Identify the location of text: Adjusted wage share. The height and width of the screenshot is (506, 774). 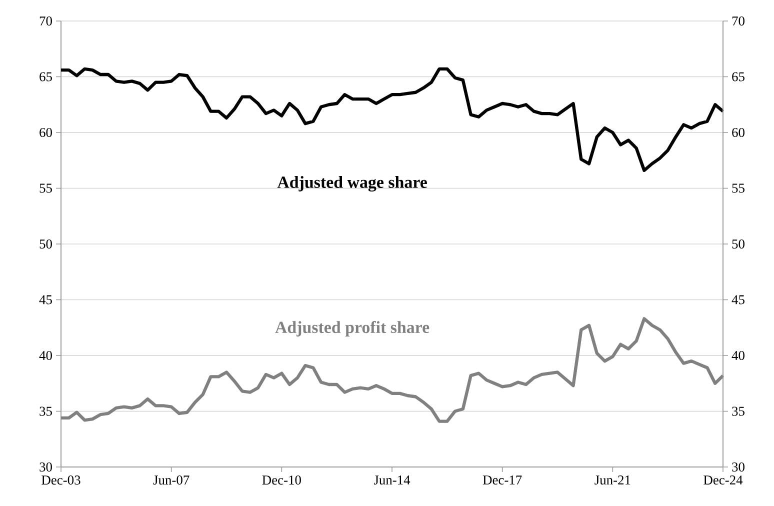
(352, 184).